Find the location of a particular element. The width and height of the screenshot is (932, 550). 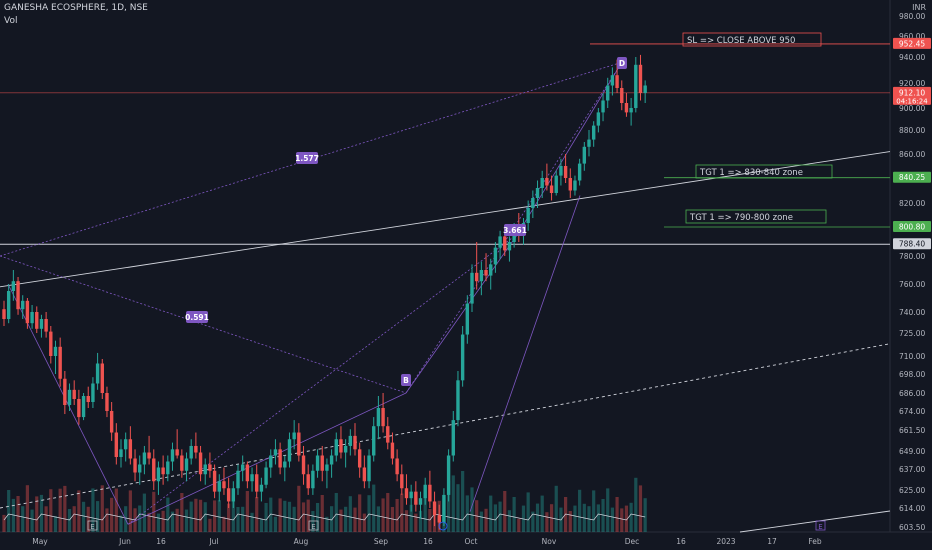

price-tick-label: 649.00 is located at coordinates (912, 451).